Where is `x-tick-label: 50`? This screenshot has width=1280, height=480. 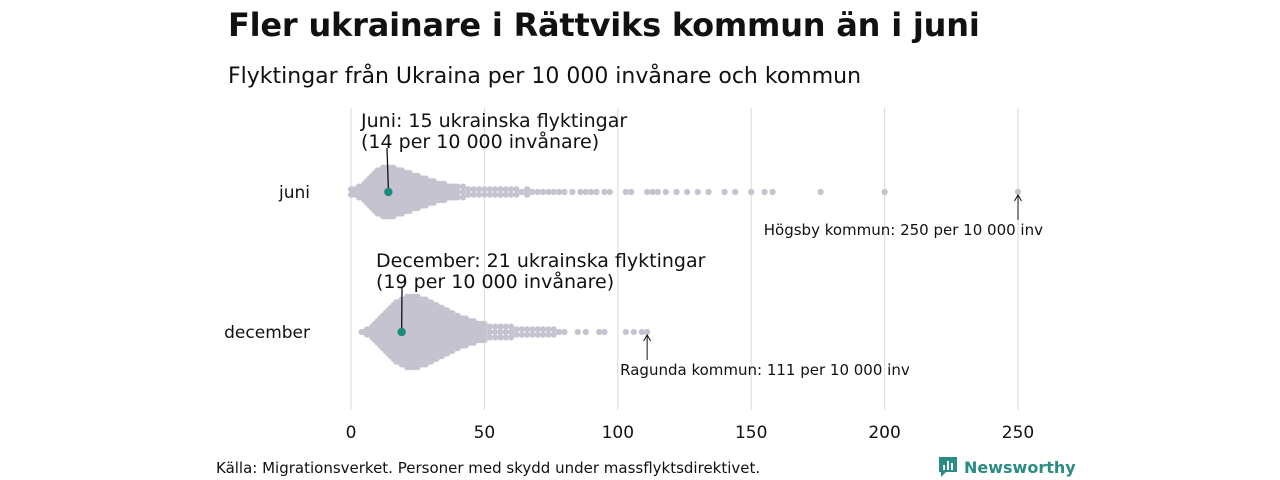 x-tick-label: 50 is located at coordinates (485, 433).